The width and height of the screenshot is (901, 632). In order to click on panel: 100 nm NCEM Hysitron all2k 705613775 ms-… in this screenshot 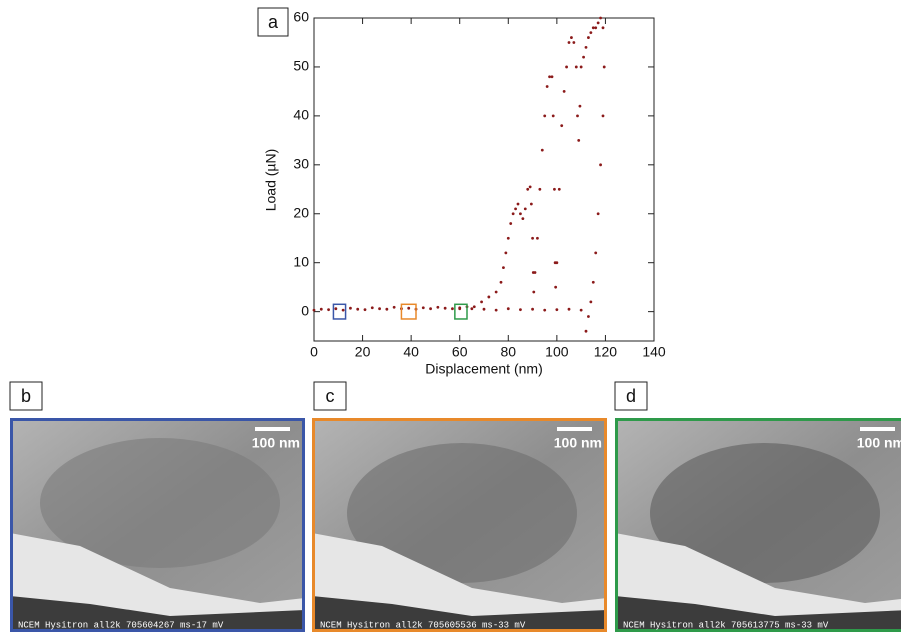, I will do `click(758, 525)`.